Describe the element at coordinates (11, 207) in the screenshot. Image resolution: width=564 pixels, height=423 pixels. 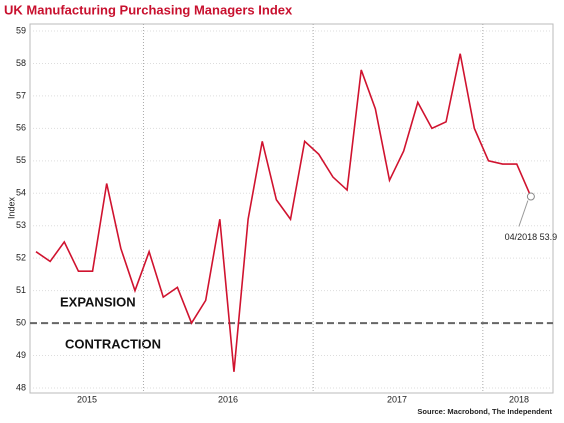
I see `y-axis-label: Index` at that location.